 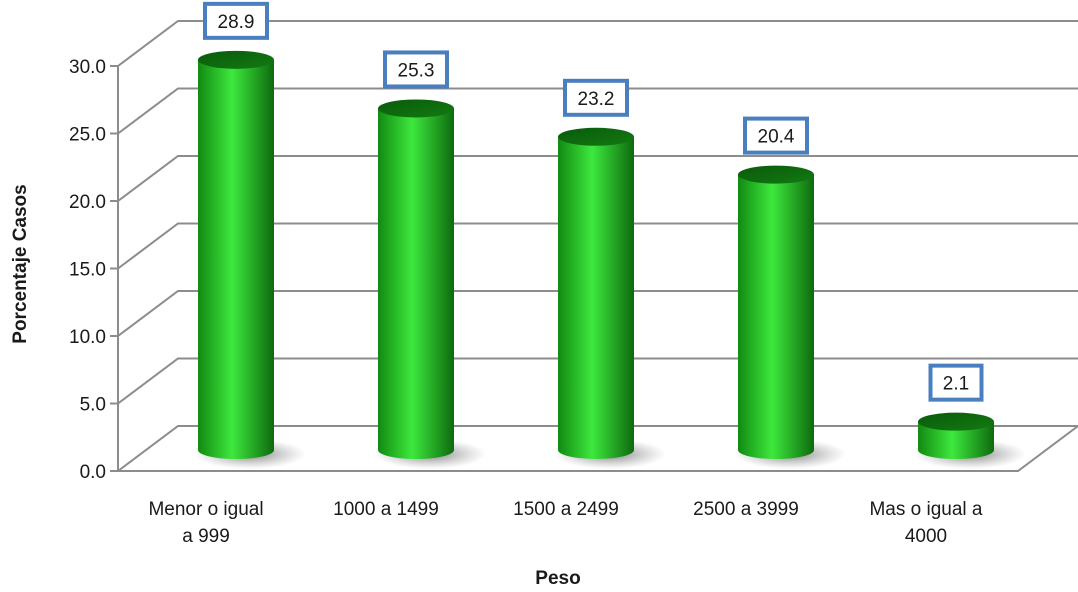 I want to click on data-label: 2.1, so click(x=956, y=382).